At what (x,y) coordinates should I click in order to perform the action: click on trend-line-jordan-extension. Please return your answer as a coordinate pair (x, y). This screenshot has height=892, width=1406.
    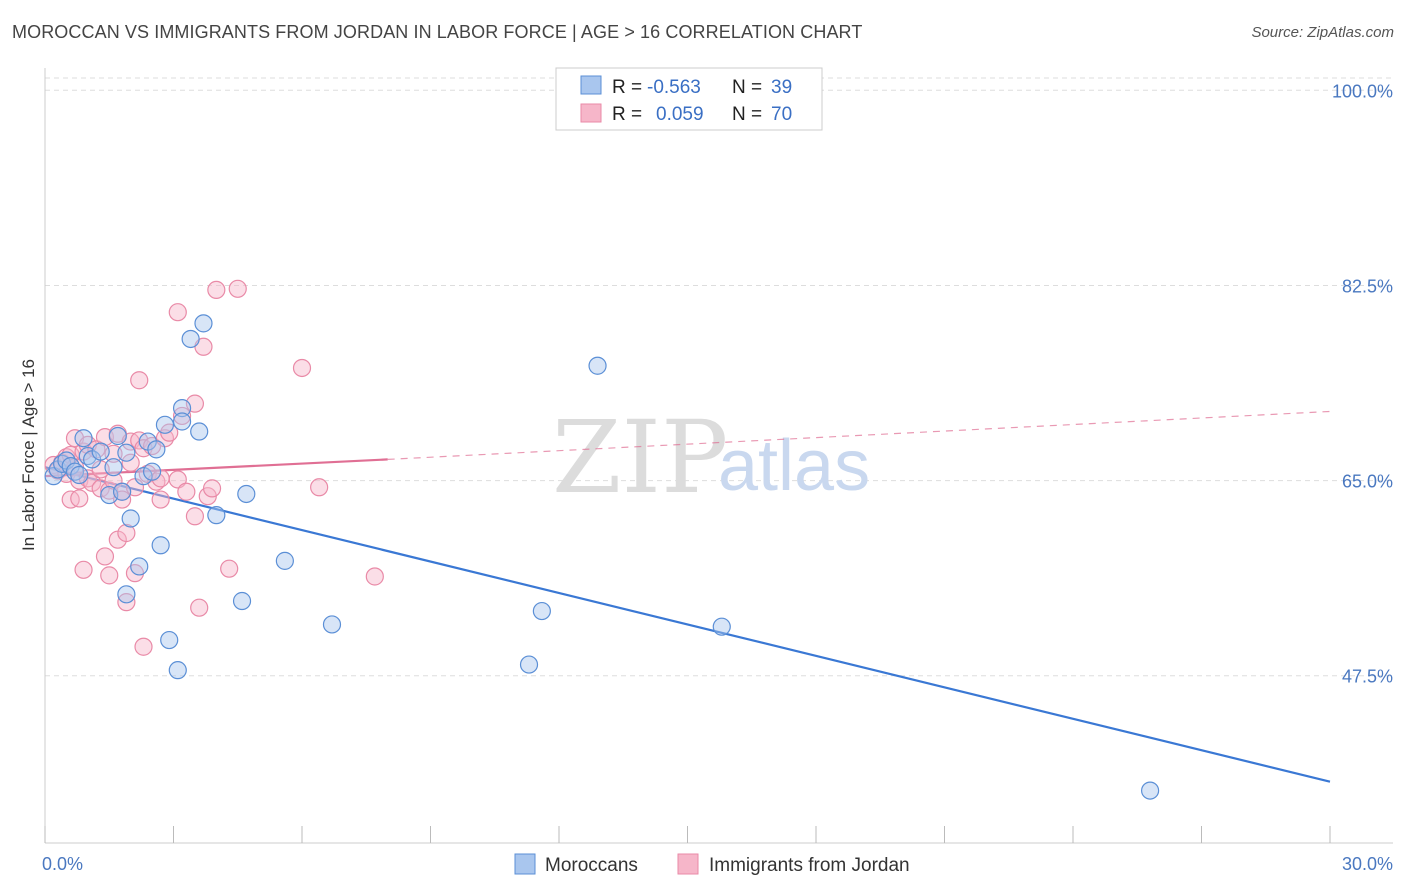
    Looking at the image, I should click on (859, 435).